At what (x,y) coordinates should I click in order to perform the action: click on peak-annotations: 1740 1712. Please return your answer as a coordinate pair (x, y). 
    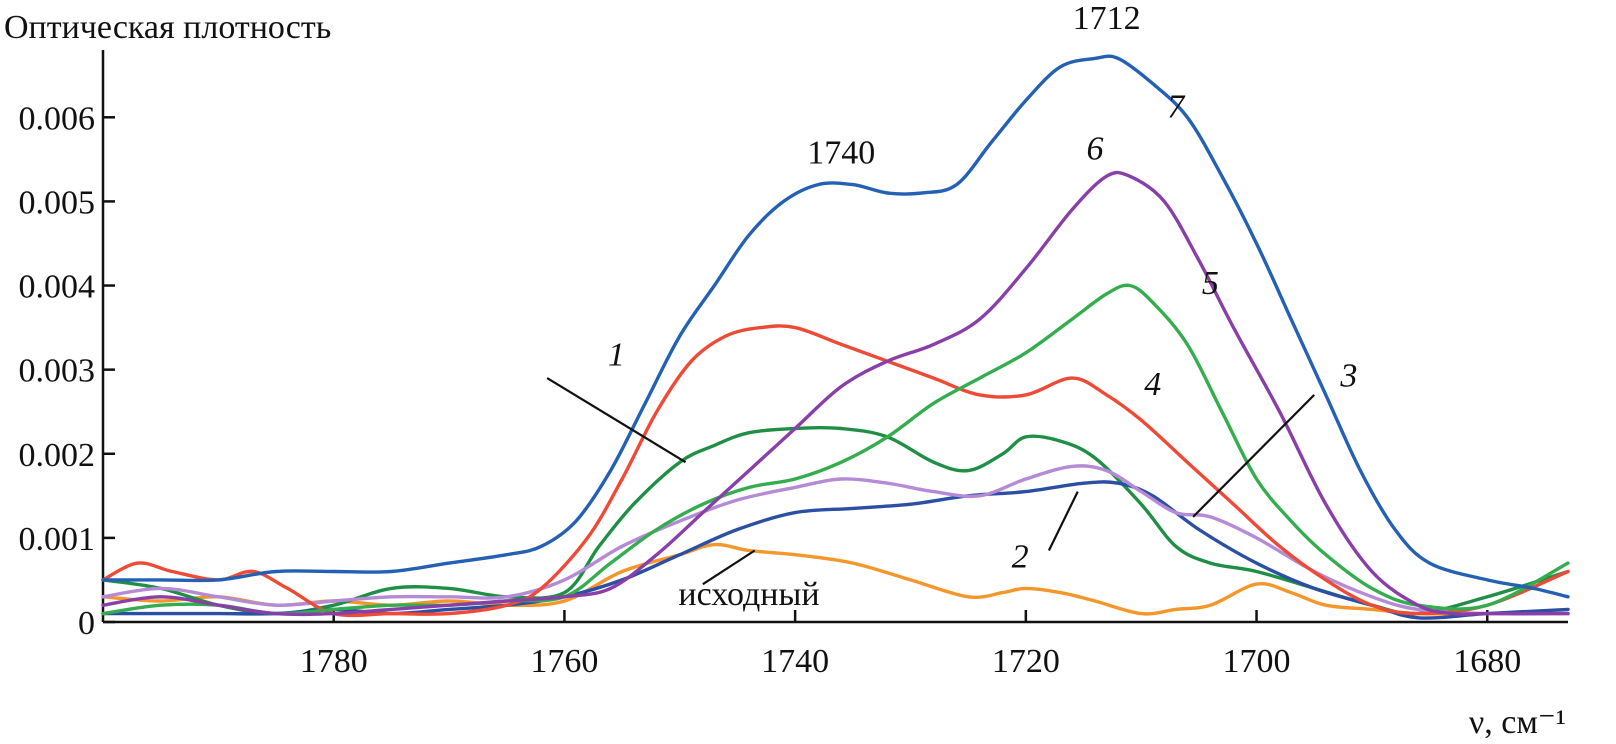
    Looking at the image, I should click on (973, 86).